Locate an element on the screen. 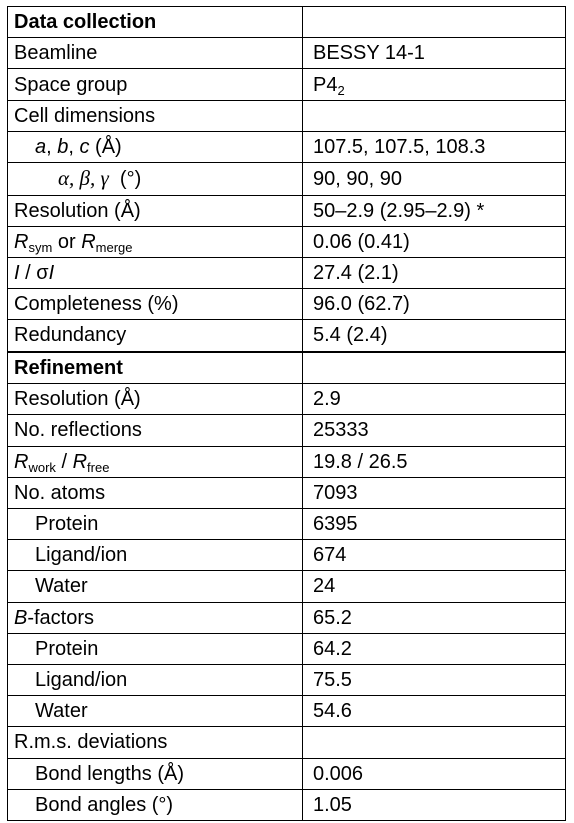 This screenshot has width=574, height=823. row-label-rwork-rfree: Rwork / Rfree is located at coordinates (155, 461).